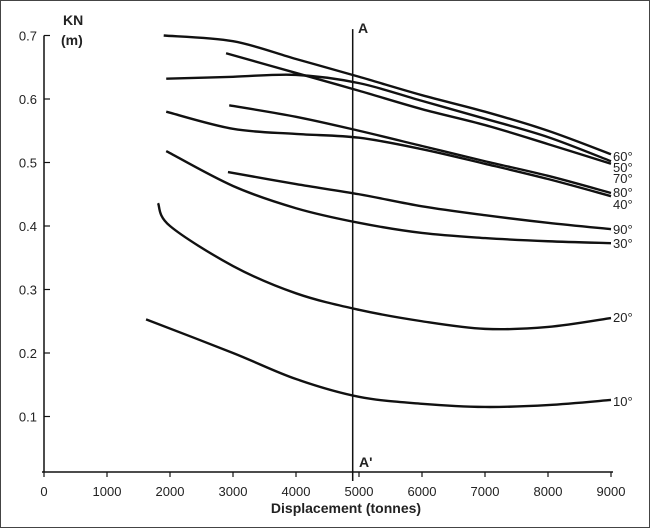  What do you see at coordinates (28, 163) in the screenshot?
I see `y-tick-label: 0.5` at bounding box center [28, 163].